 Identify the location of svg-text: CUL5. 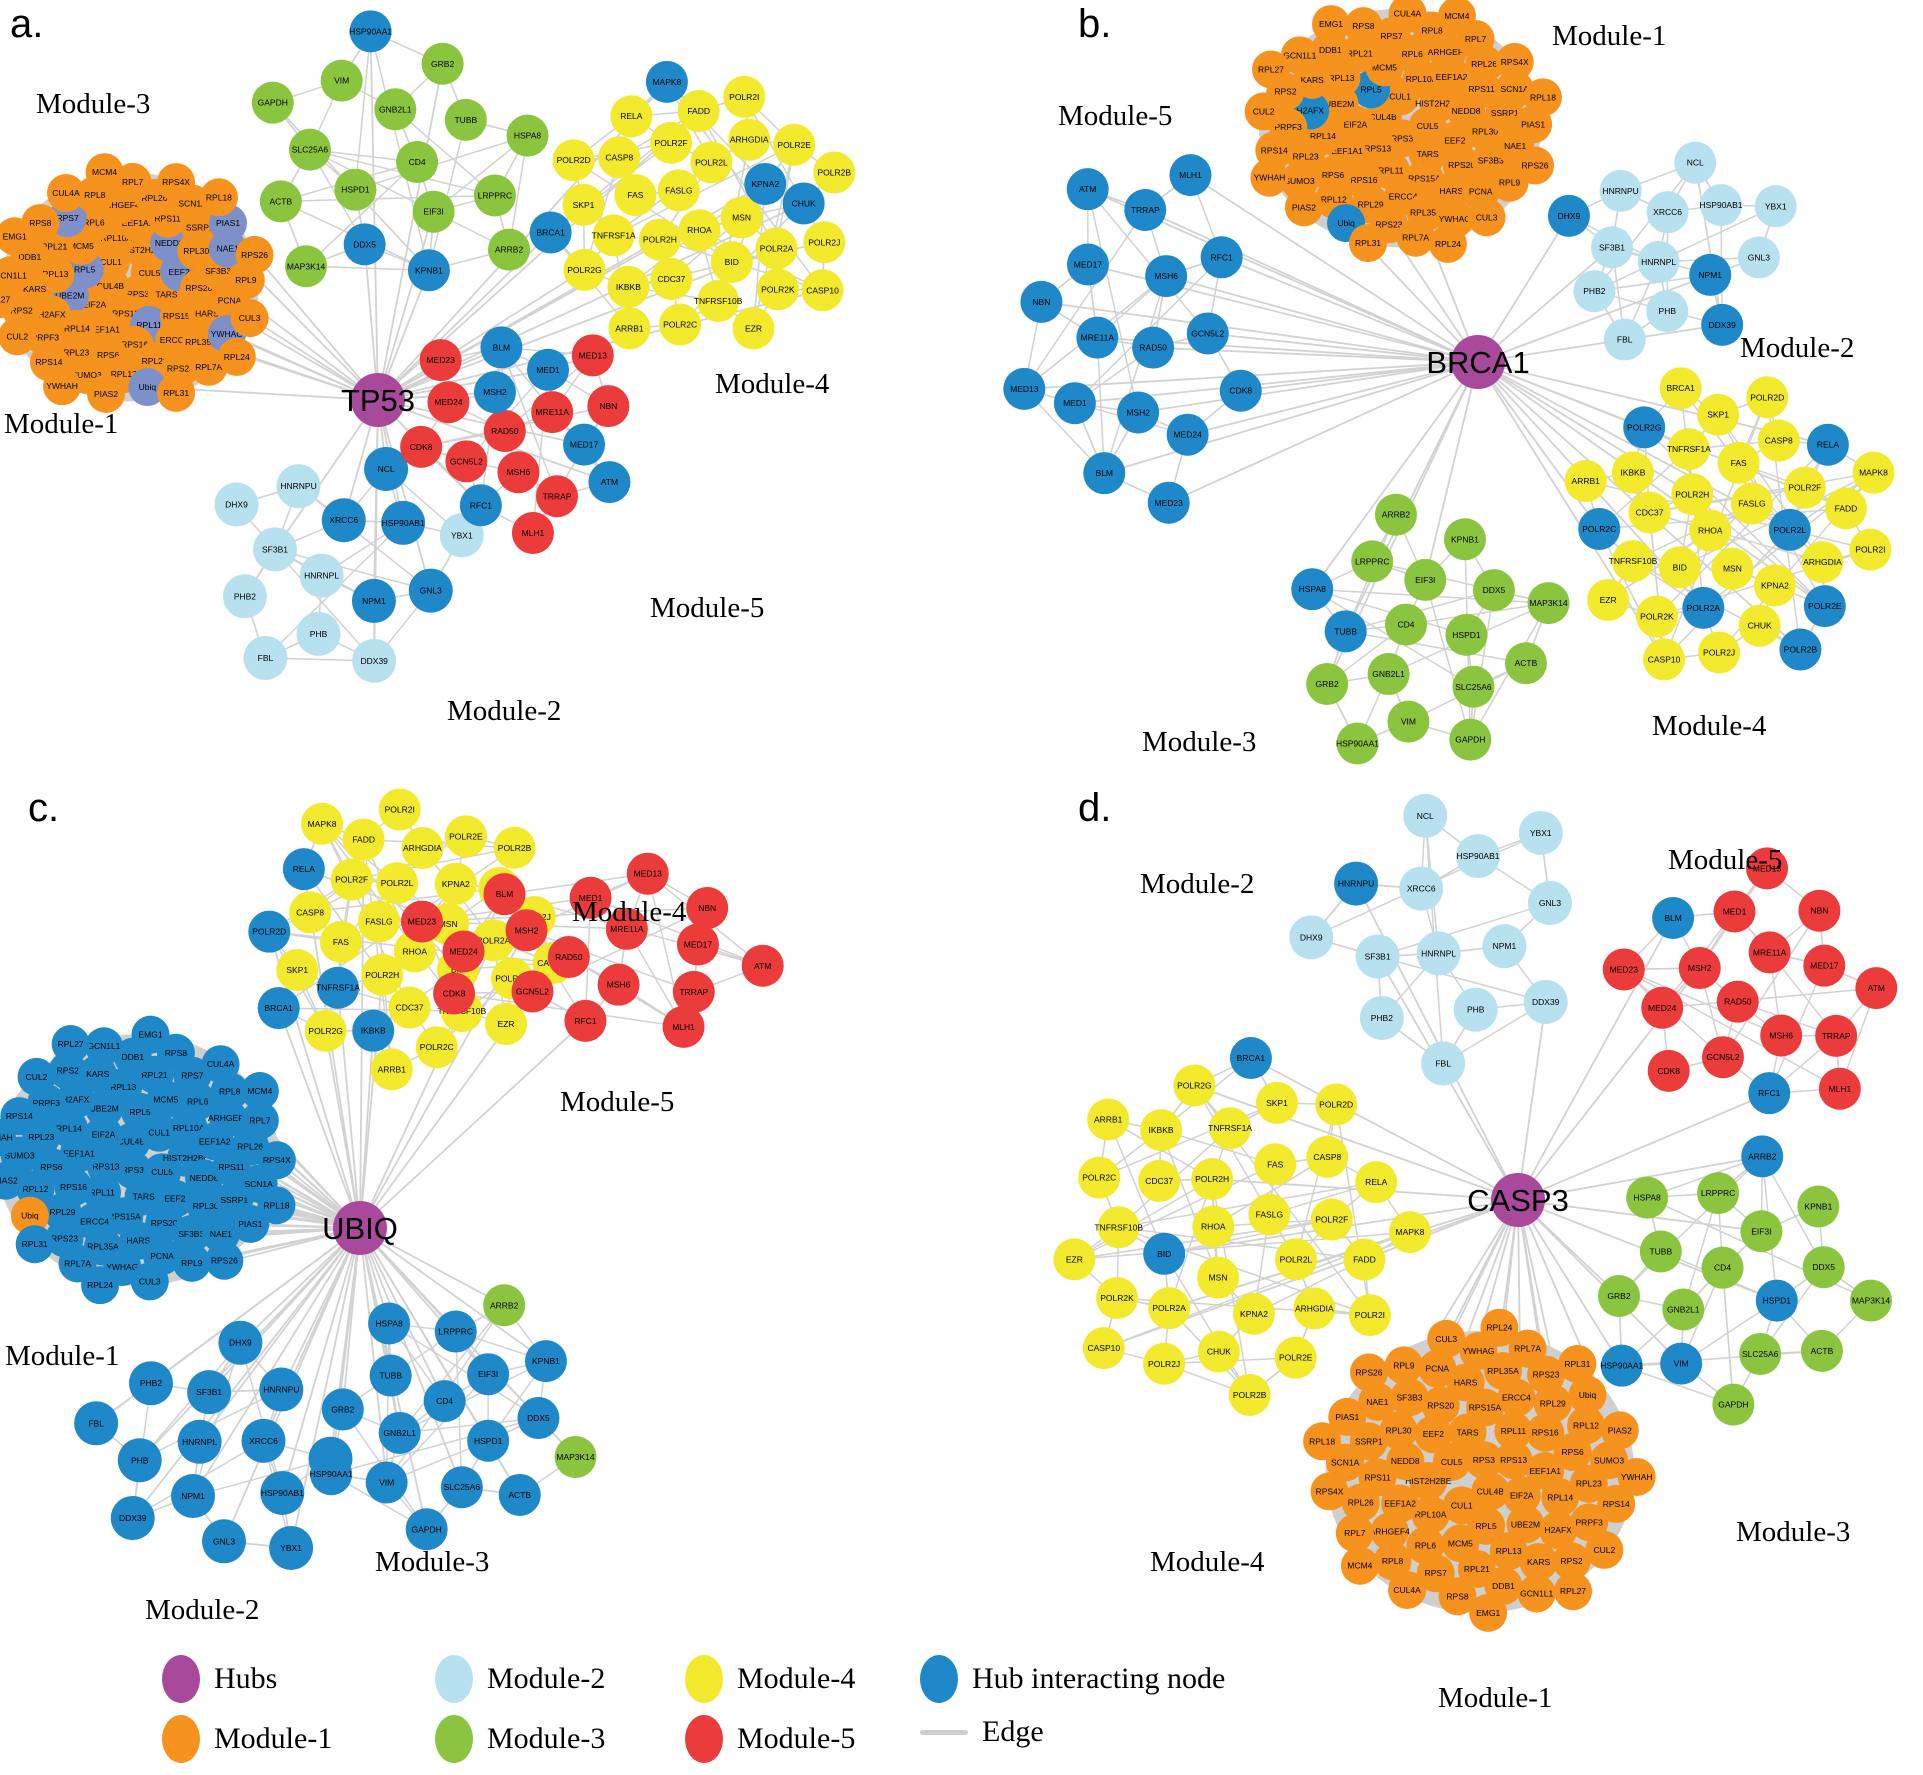
(1428, 126).